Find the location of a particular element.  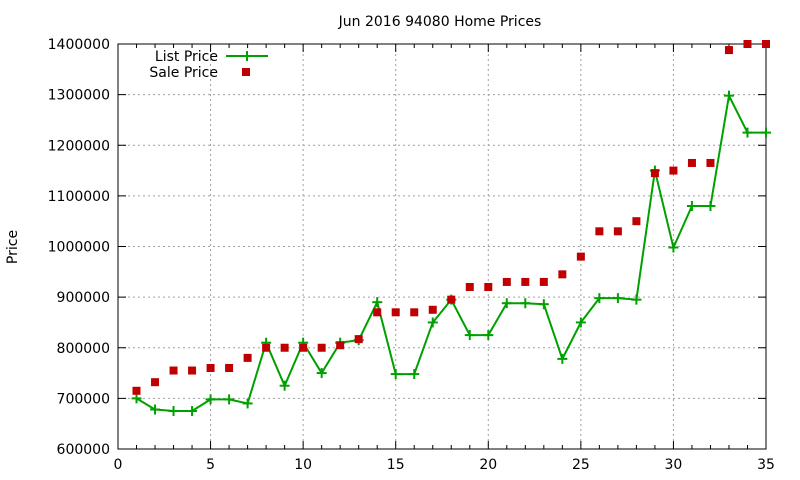

y-axis-label: Price is located at coordinates (13, 247).